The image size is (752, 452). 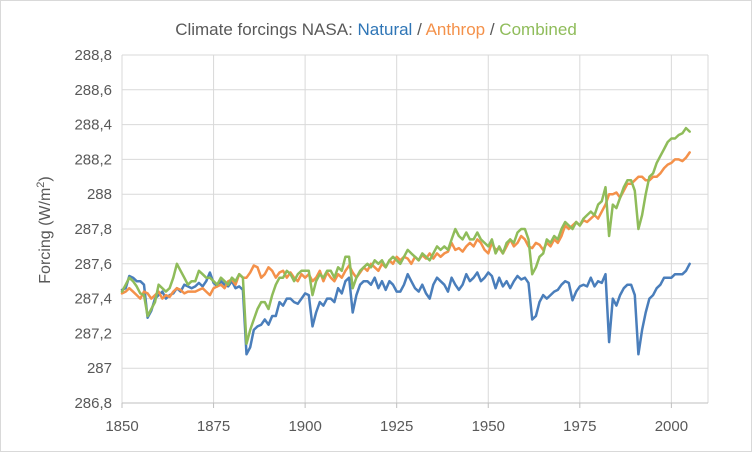 I want to click on x-tick-labels: 1850 1875 1900 1925 1950 1975 2000, so click(x=396, y=426).